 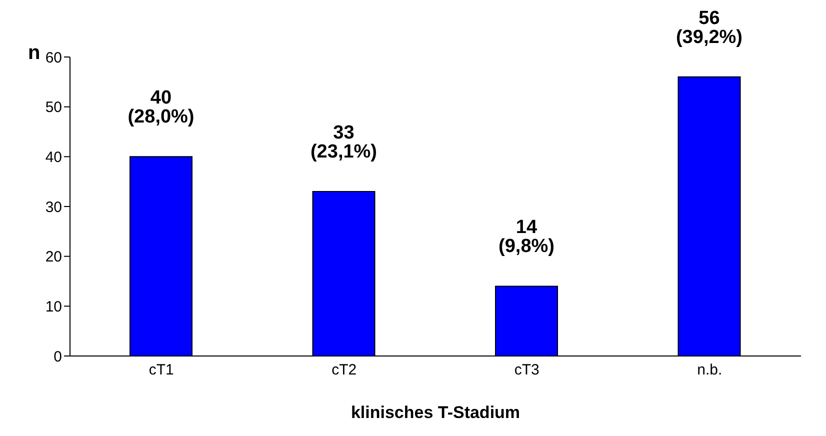 I want to click on y-axis-title: n, so click(x=34, y=53).